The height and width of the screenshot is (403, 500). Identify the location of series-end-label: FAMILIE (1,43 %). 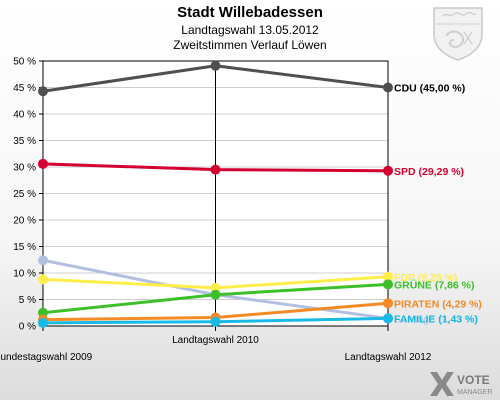
(436, 319).